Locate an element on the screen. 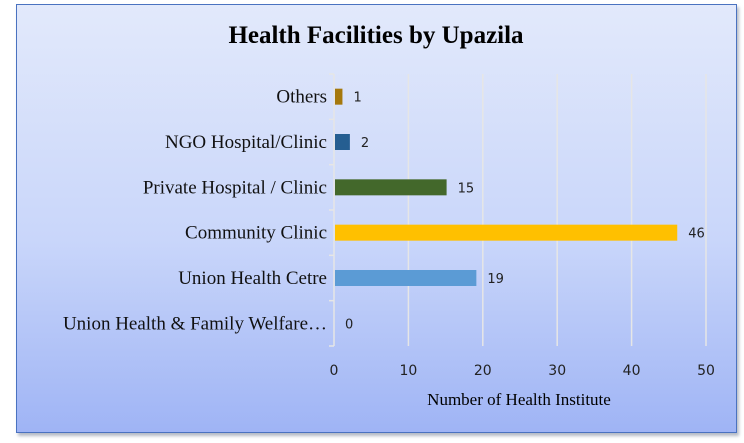 The image size is (744, 443). x-tick-label: 10 is located at coordinates (408, 371).